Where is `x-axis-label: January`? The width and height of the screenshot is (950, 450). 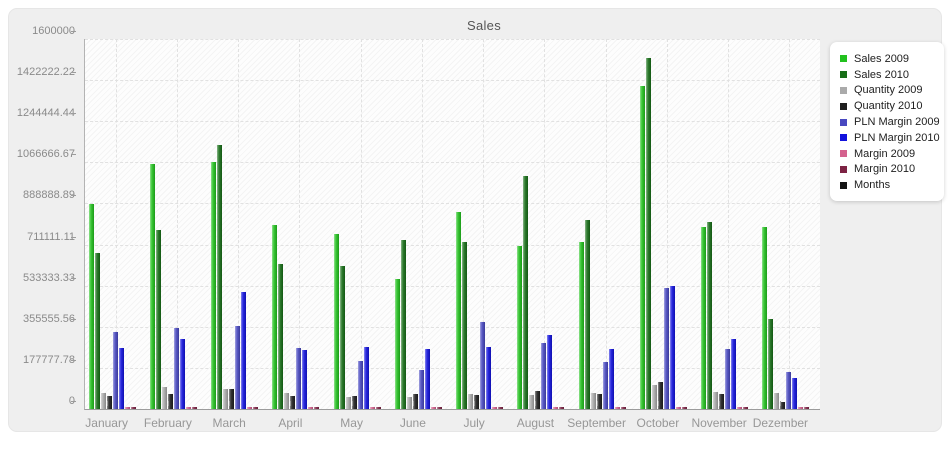
x-axis-label: January is located at coordinates (106, 423).